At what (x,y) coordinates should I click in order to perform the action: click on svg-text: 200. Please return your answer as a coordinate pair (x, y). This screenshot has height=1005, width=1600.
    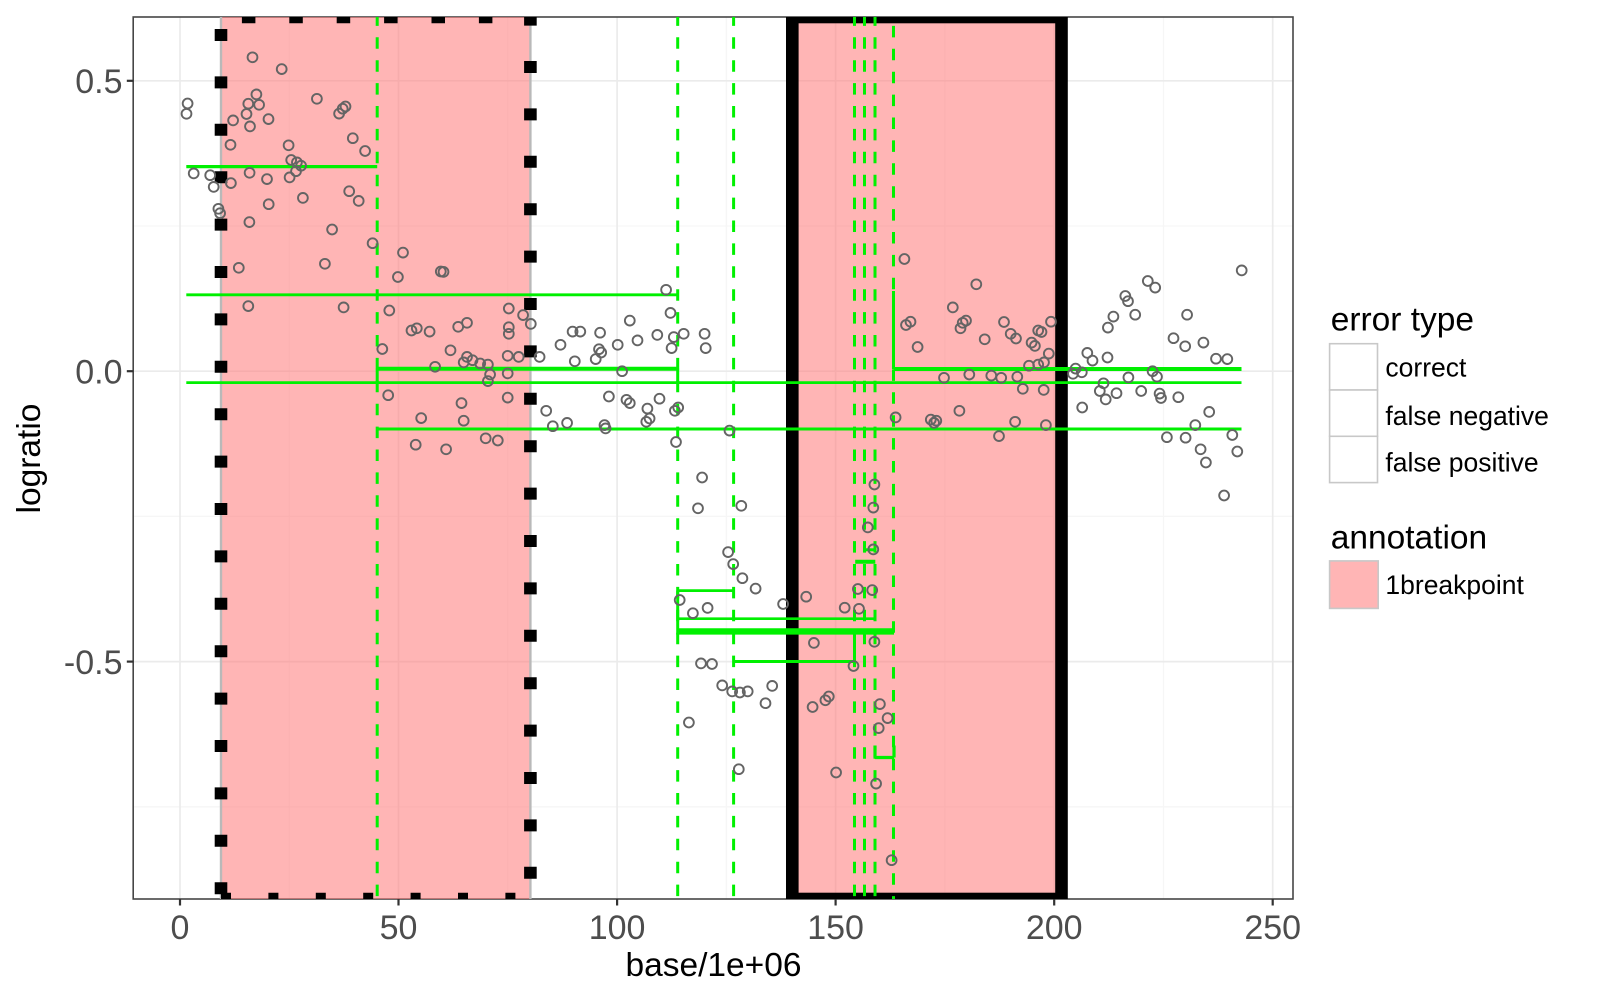
    Looking at the image, I should click on (1054, 928).